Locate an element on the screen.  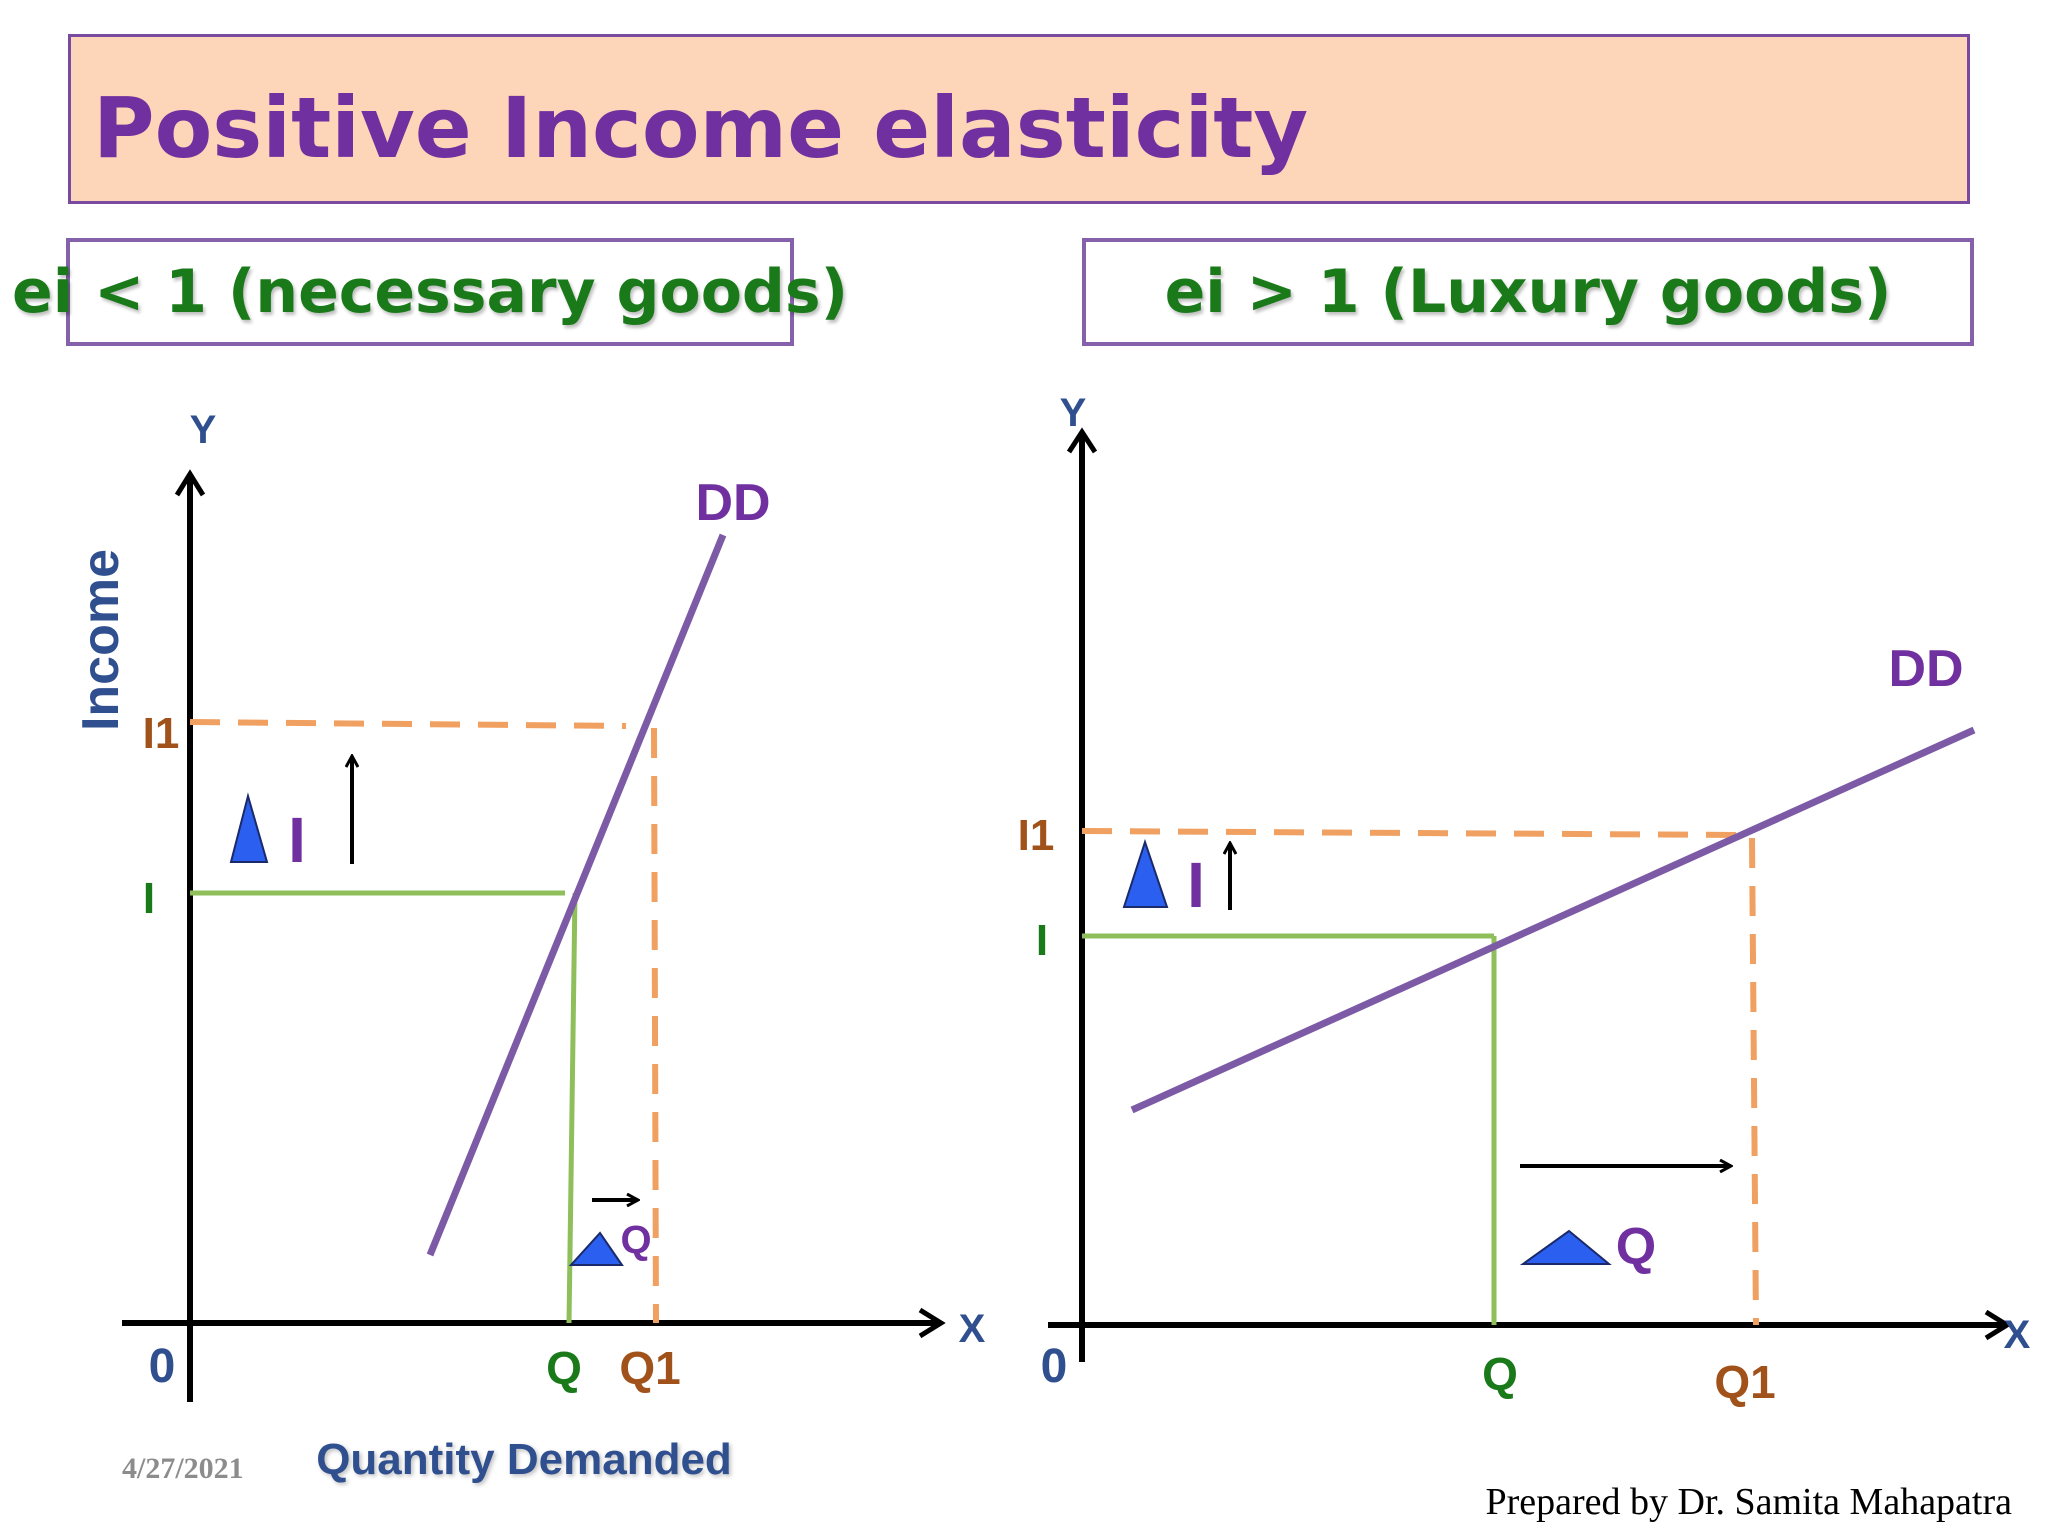
page-title: Positive Income elasticity is located at coordinates (701, 128).